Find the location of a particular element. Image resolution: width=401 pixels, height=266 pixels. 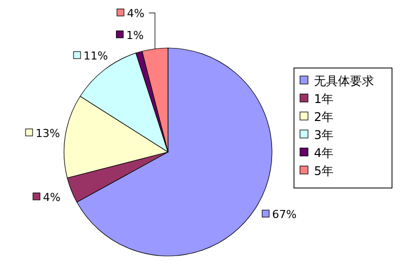

legend-label: 1年 is located at coordinates (324, 99).